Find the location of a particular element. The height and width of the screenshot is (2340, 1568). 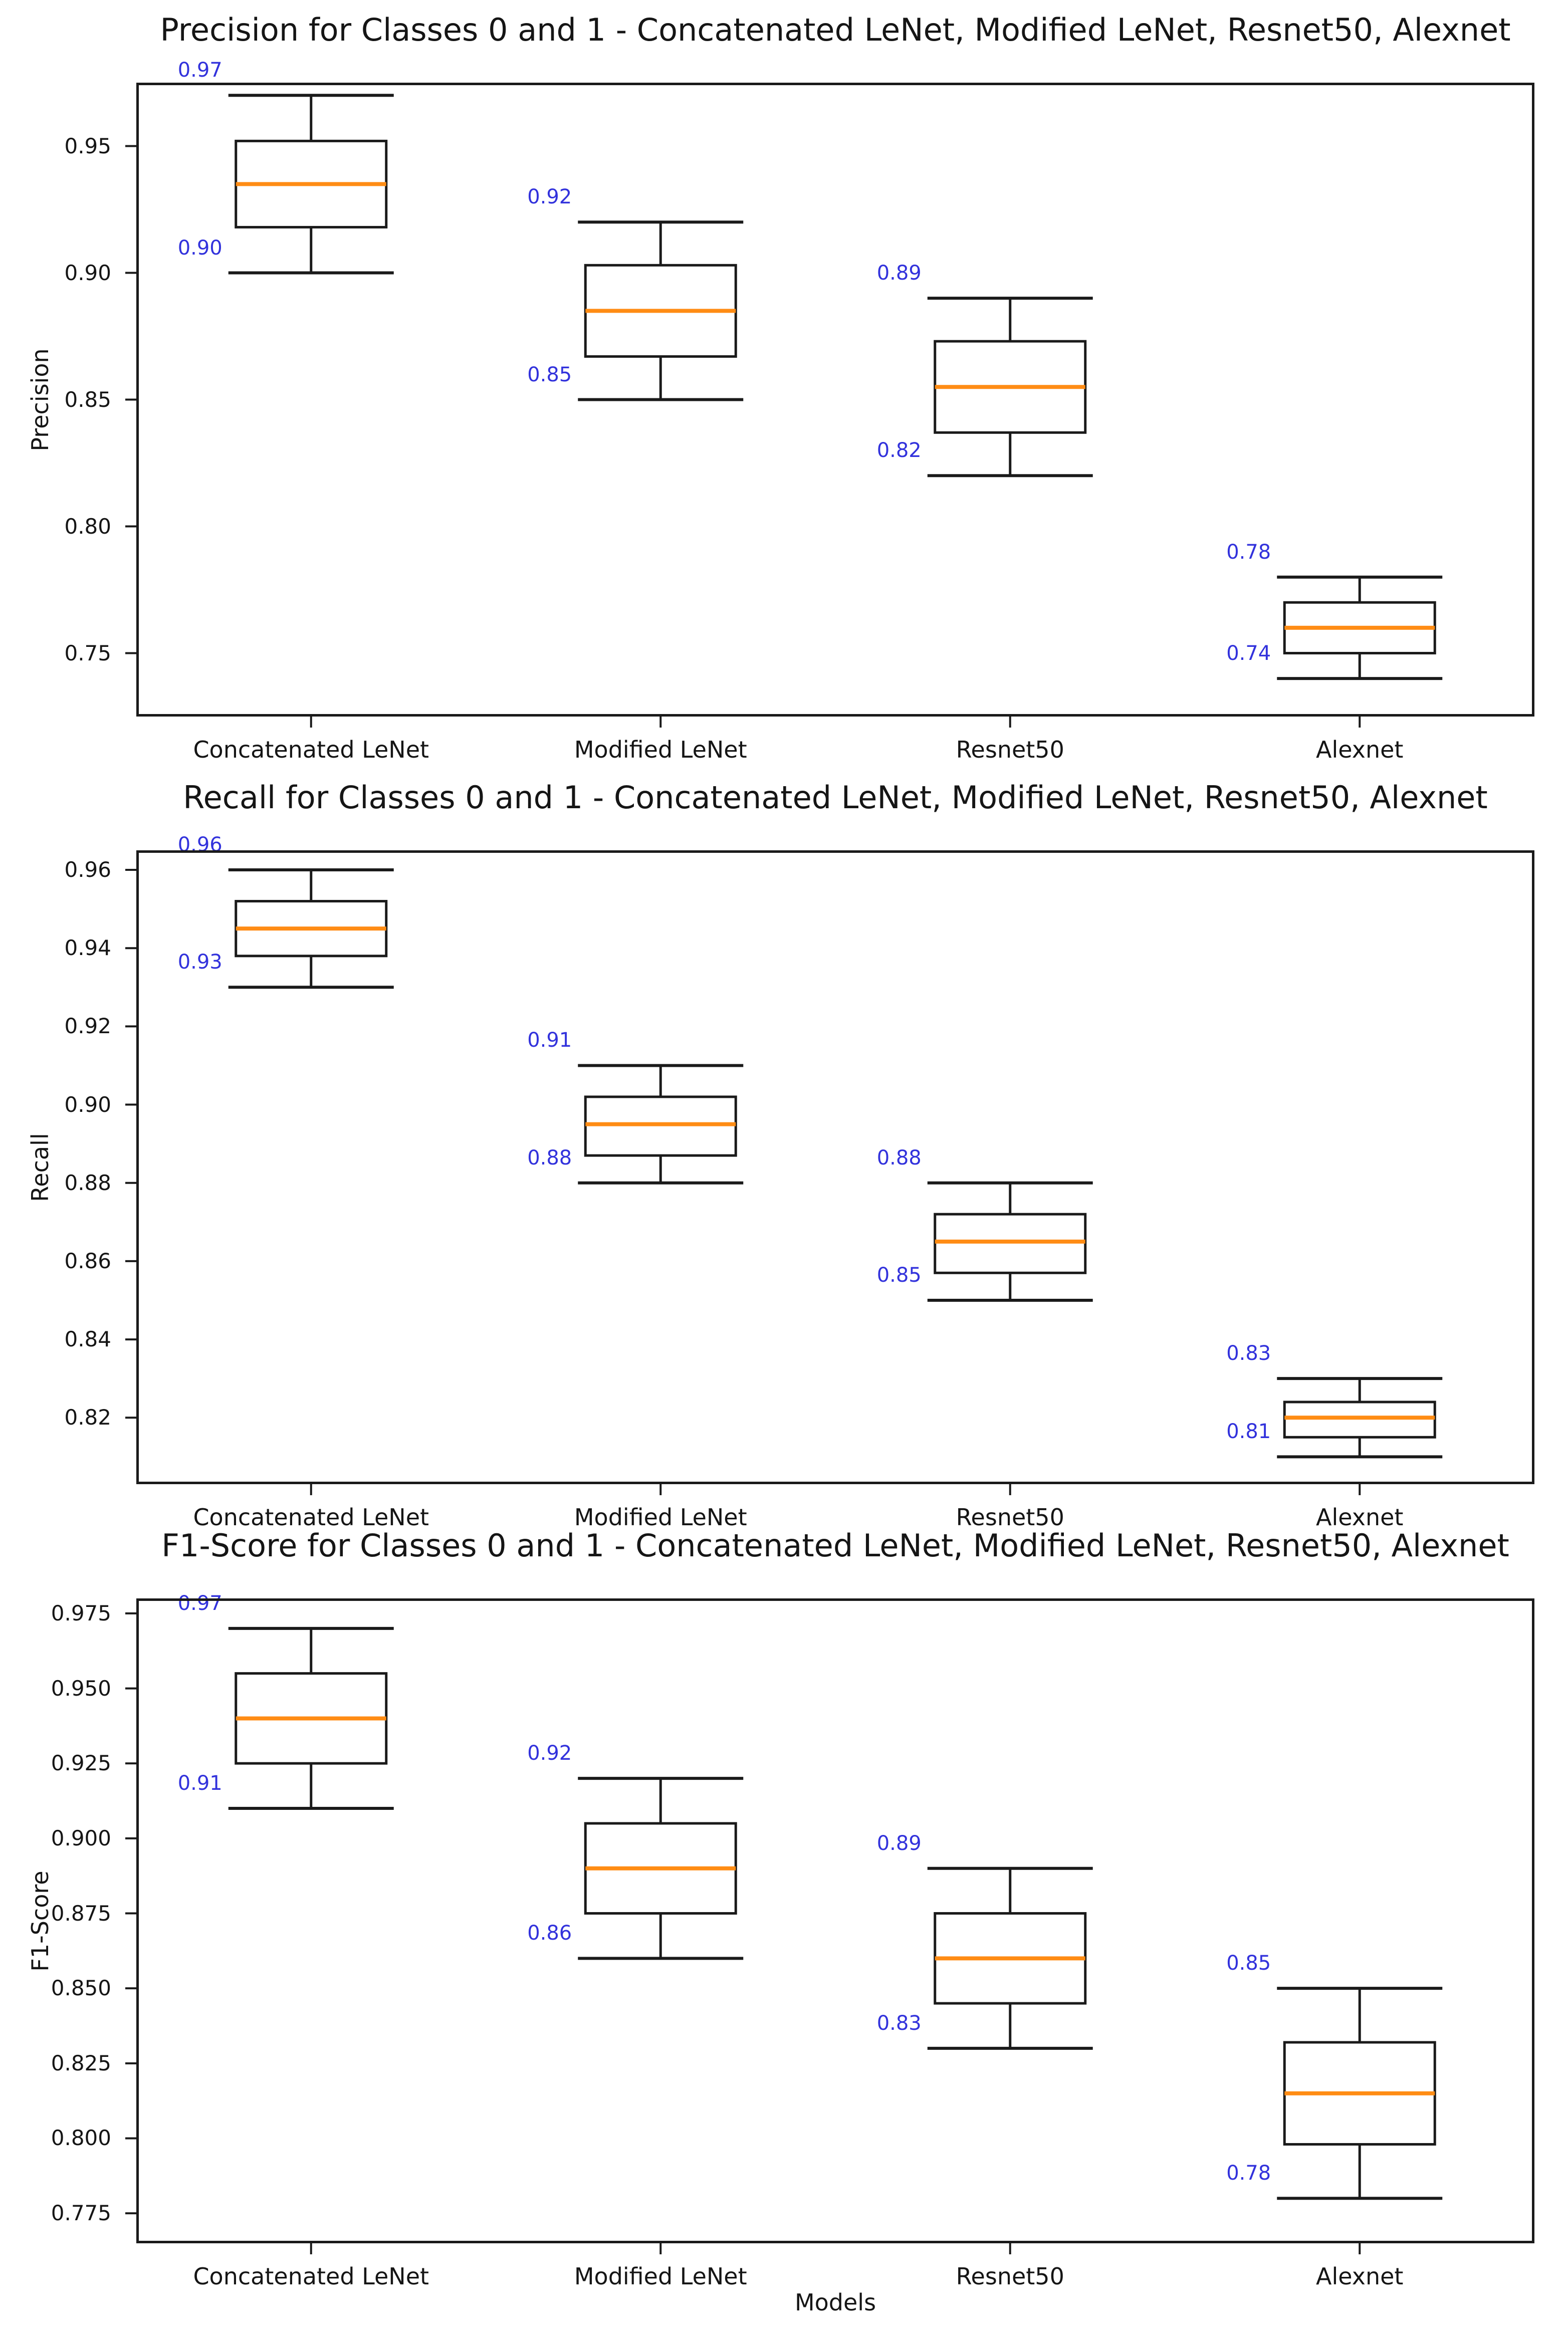

y-tick-label: 0.95 is located at coordinates (87, 145).